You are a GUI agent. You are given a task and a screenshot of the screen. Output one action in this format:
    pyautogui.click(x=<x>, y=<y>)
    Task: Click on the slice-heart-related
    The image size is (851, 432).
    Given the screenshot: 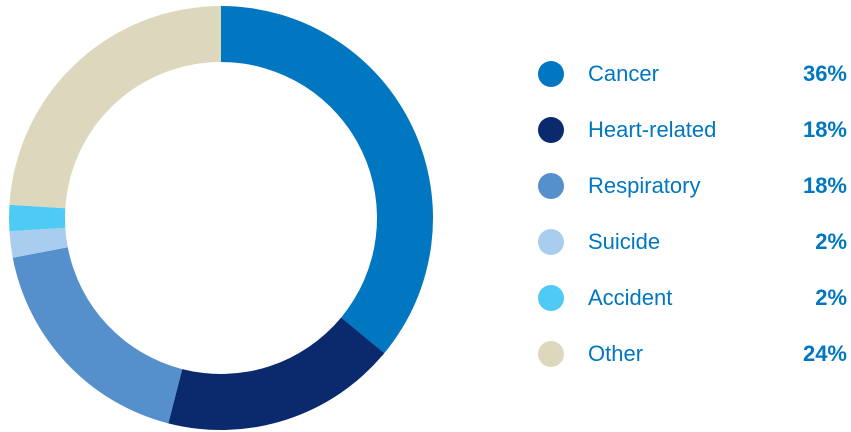 What is the action you would take?
    pyautogui.click(x=276, y=373)
    